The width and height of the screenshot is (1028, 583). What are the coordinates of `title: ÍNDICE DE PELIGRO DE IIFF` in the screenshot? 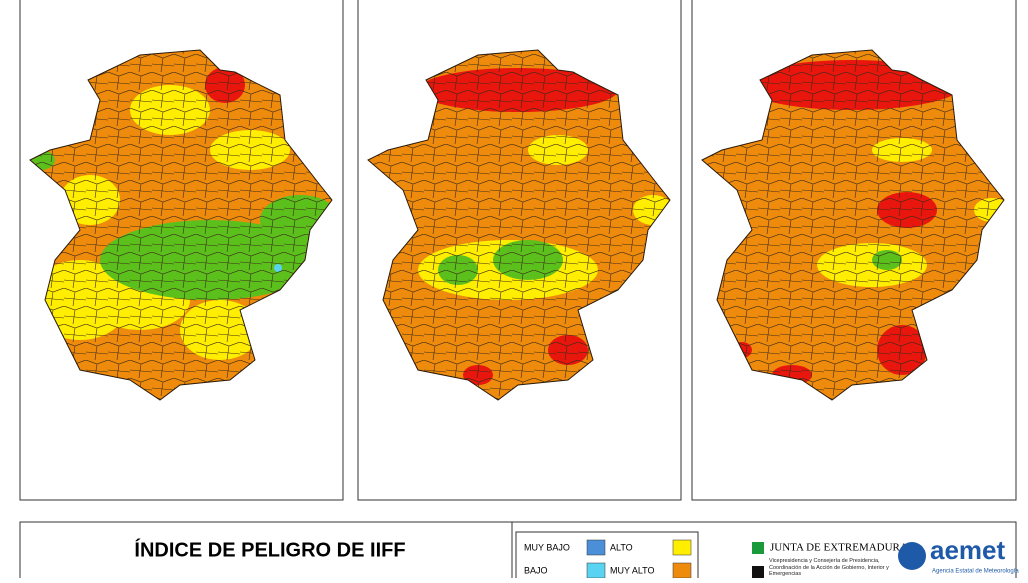 It's located at (269, 549).